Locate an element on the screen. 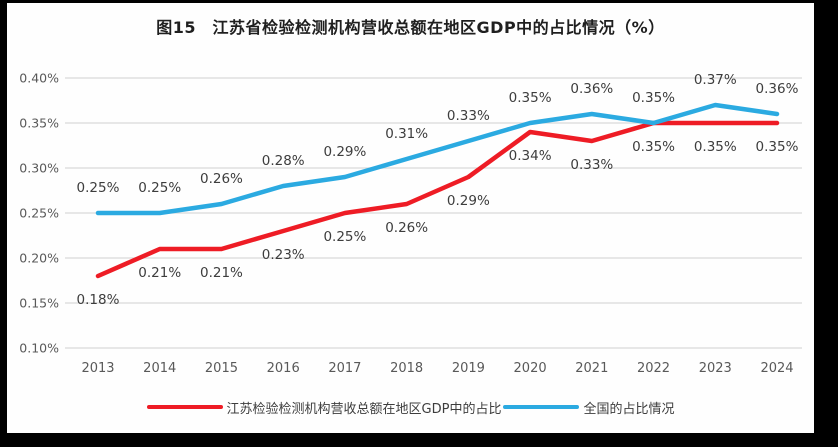 The height and width of the screenshot is (447, 838). legend-label-national: 全国的占比情况 is located at coordinates (629, 409).